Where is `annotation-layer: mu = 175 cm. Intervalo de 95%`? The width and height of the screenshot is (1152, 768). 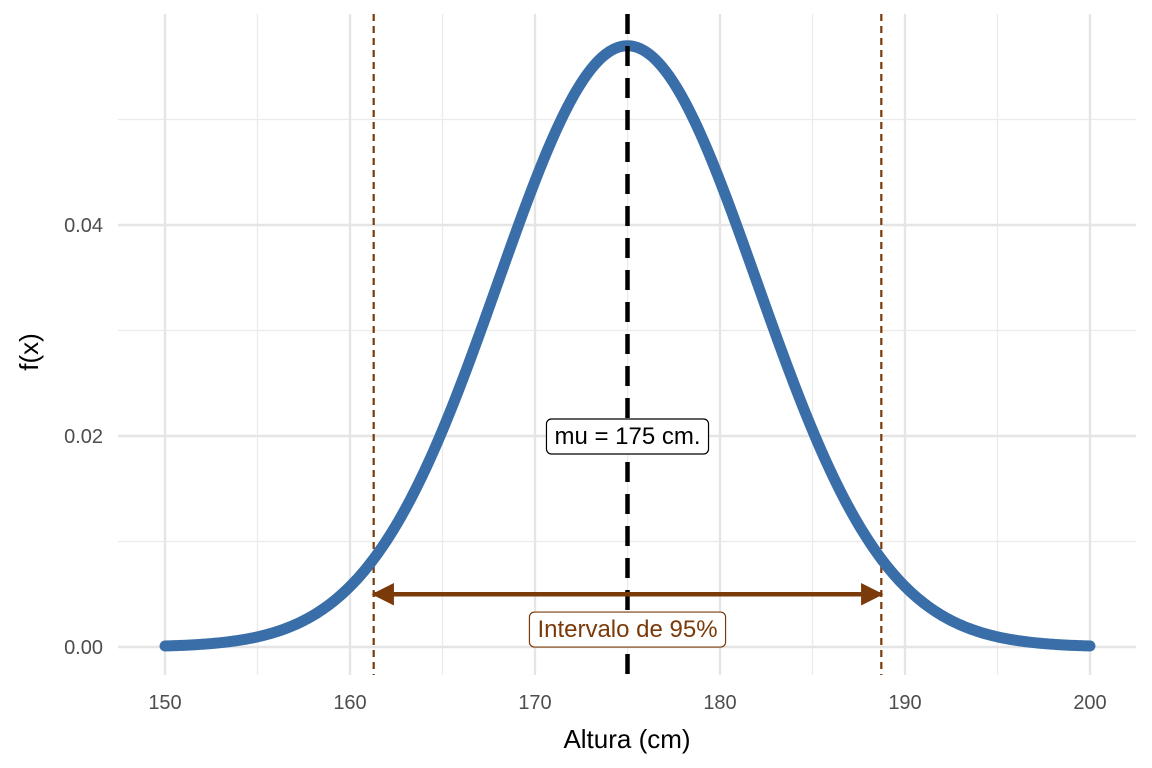 annotation-layer: mu = 175 cm. Intervalo de 95% is located at coordinates (627, 533).